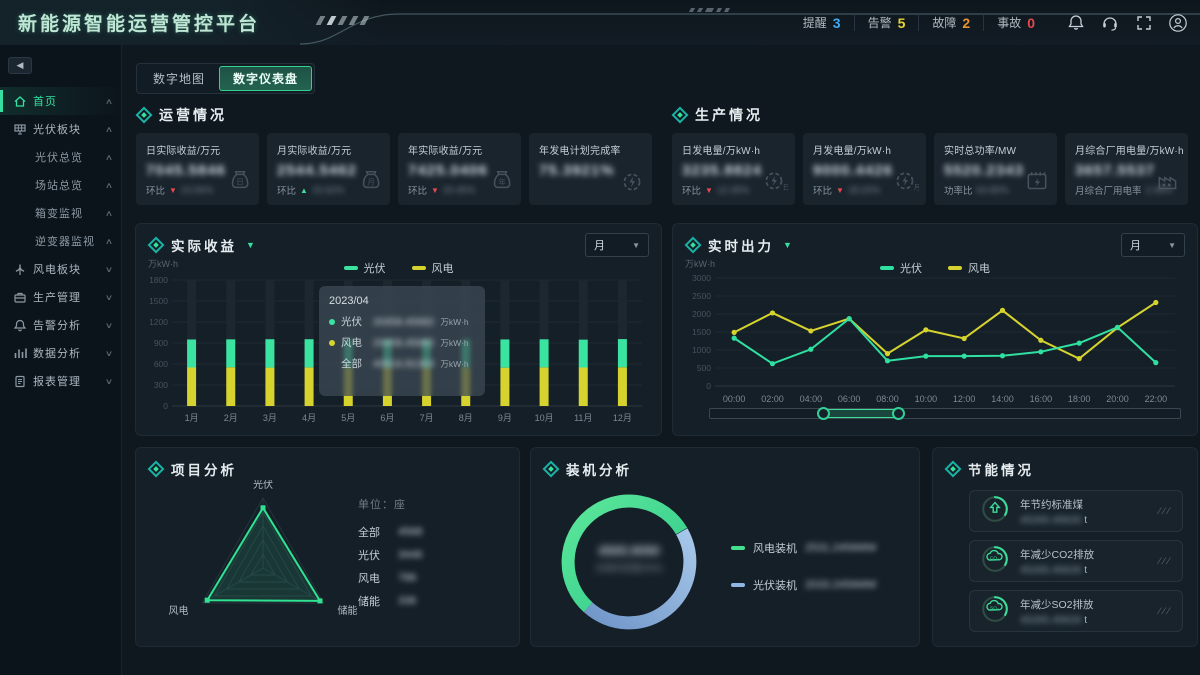 This screenshot has height=675, width=1200. I want to click on tab-数字地图: 数字地图, so click(179, 79).